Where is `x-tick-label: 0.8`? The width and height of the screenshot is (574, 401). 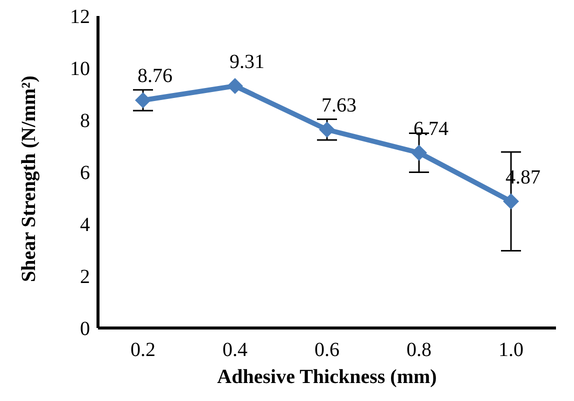
x-tick-label: 0.8 is located at coordinates (419, 350).